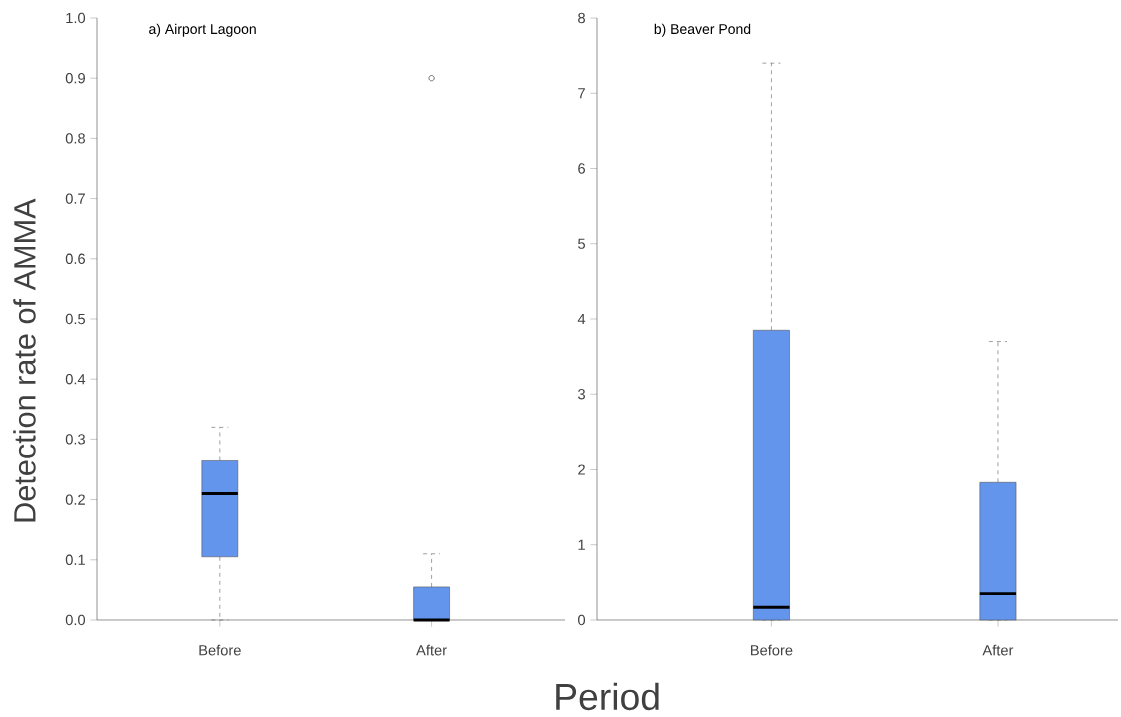 This screenshot has height=717, width=1121. Describe the element at coordinates (24, 360) in the screenshot. I see `y-axis-title: Detection rate of AMMA` at that location.